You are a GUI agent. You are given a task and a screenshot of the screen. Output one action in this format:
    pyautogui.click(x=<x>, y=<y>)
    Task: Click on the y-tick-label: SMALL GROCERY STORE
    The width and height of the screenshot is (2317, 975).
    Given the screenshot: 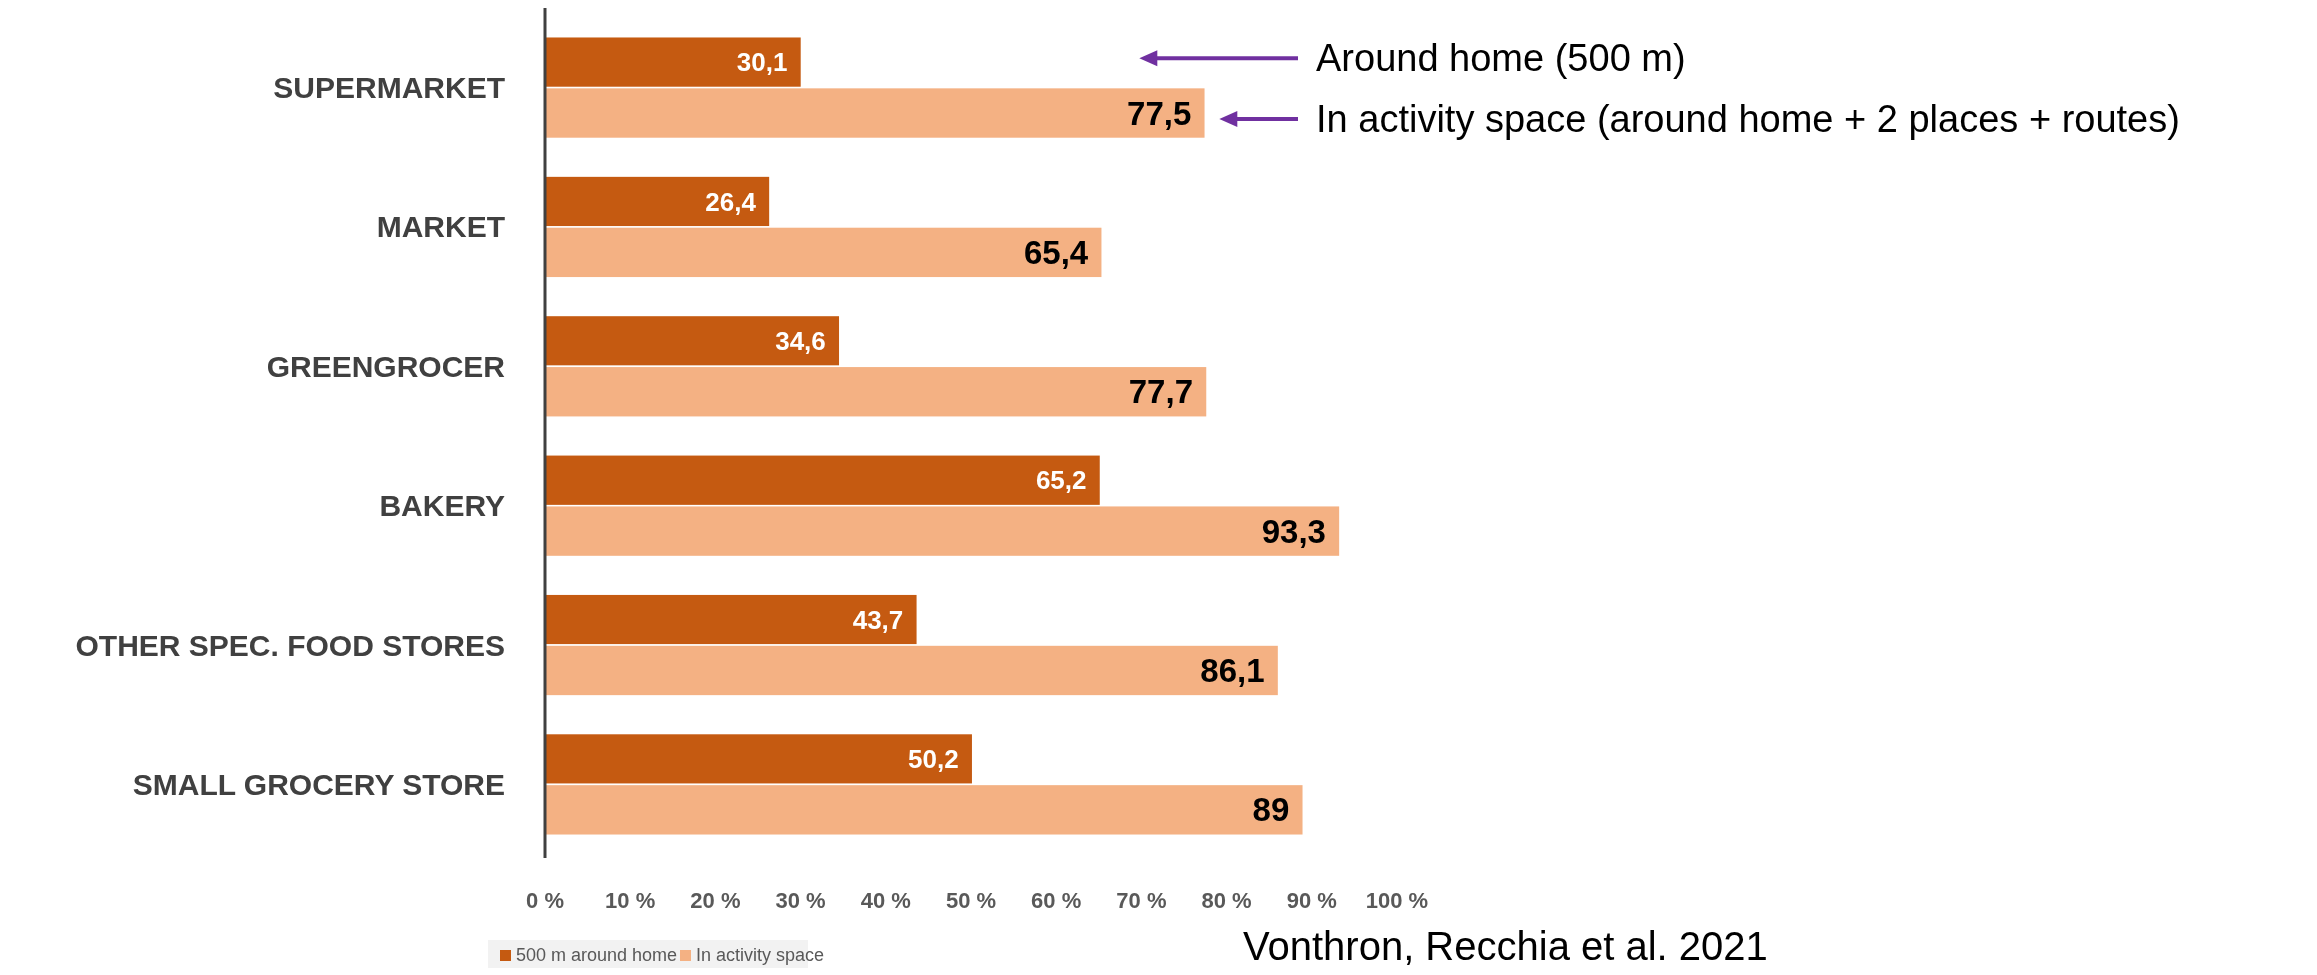 What is the action you would take?
    pyautogui.click(x=318, y=784)
    